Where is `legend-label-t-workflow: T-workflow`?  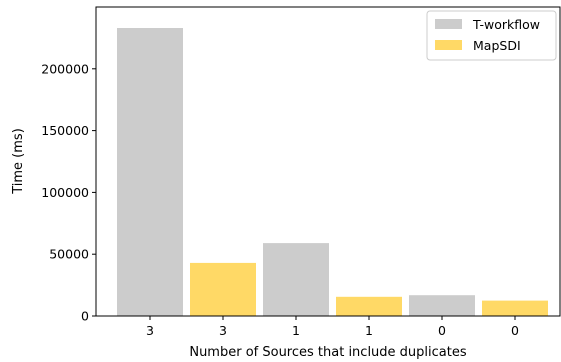 legend-label-t-workflow: T-workflow is located at coordinates (506, 24).